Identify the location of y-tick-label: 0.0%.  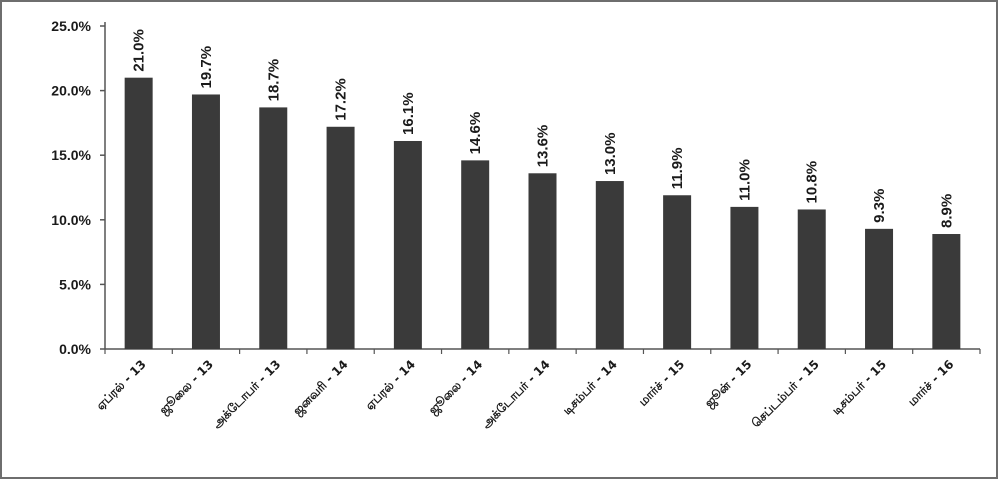
(75, 349).